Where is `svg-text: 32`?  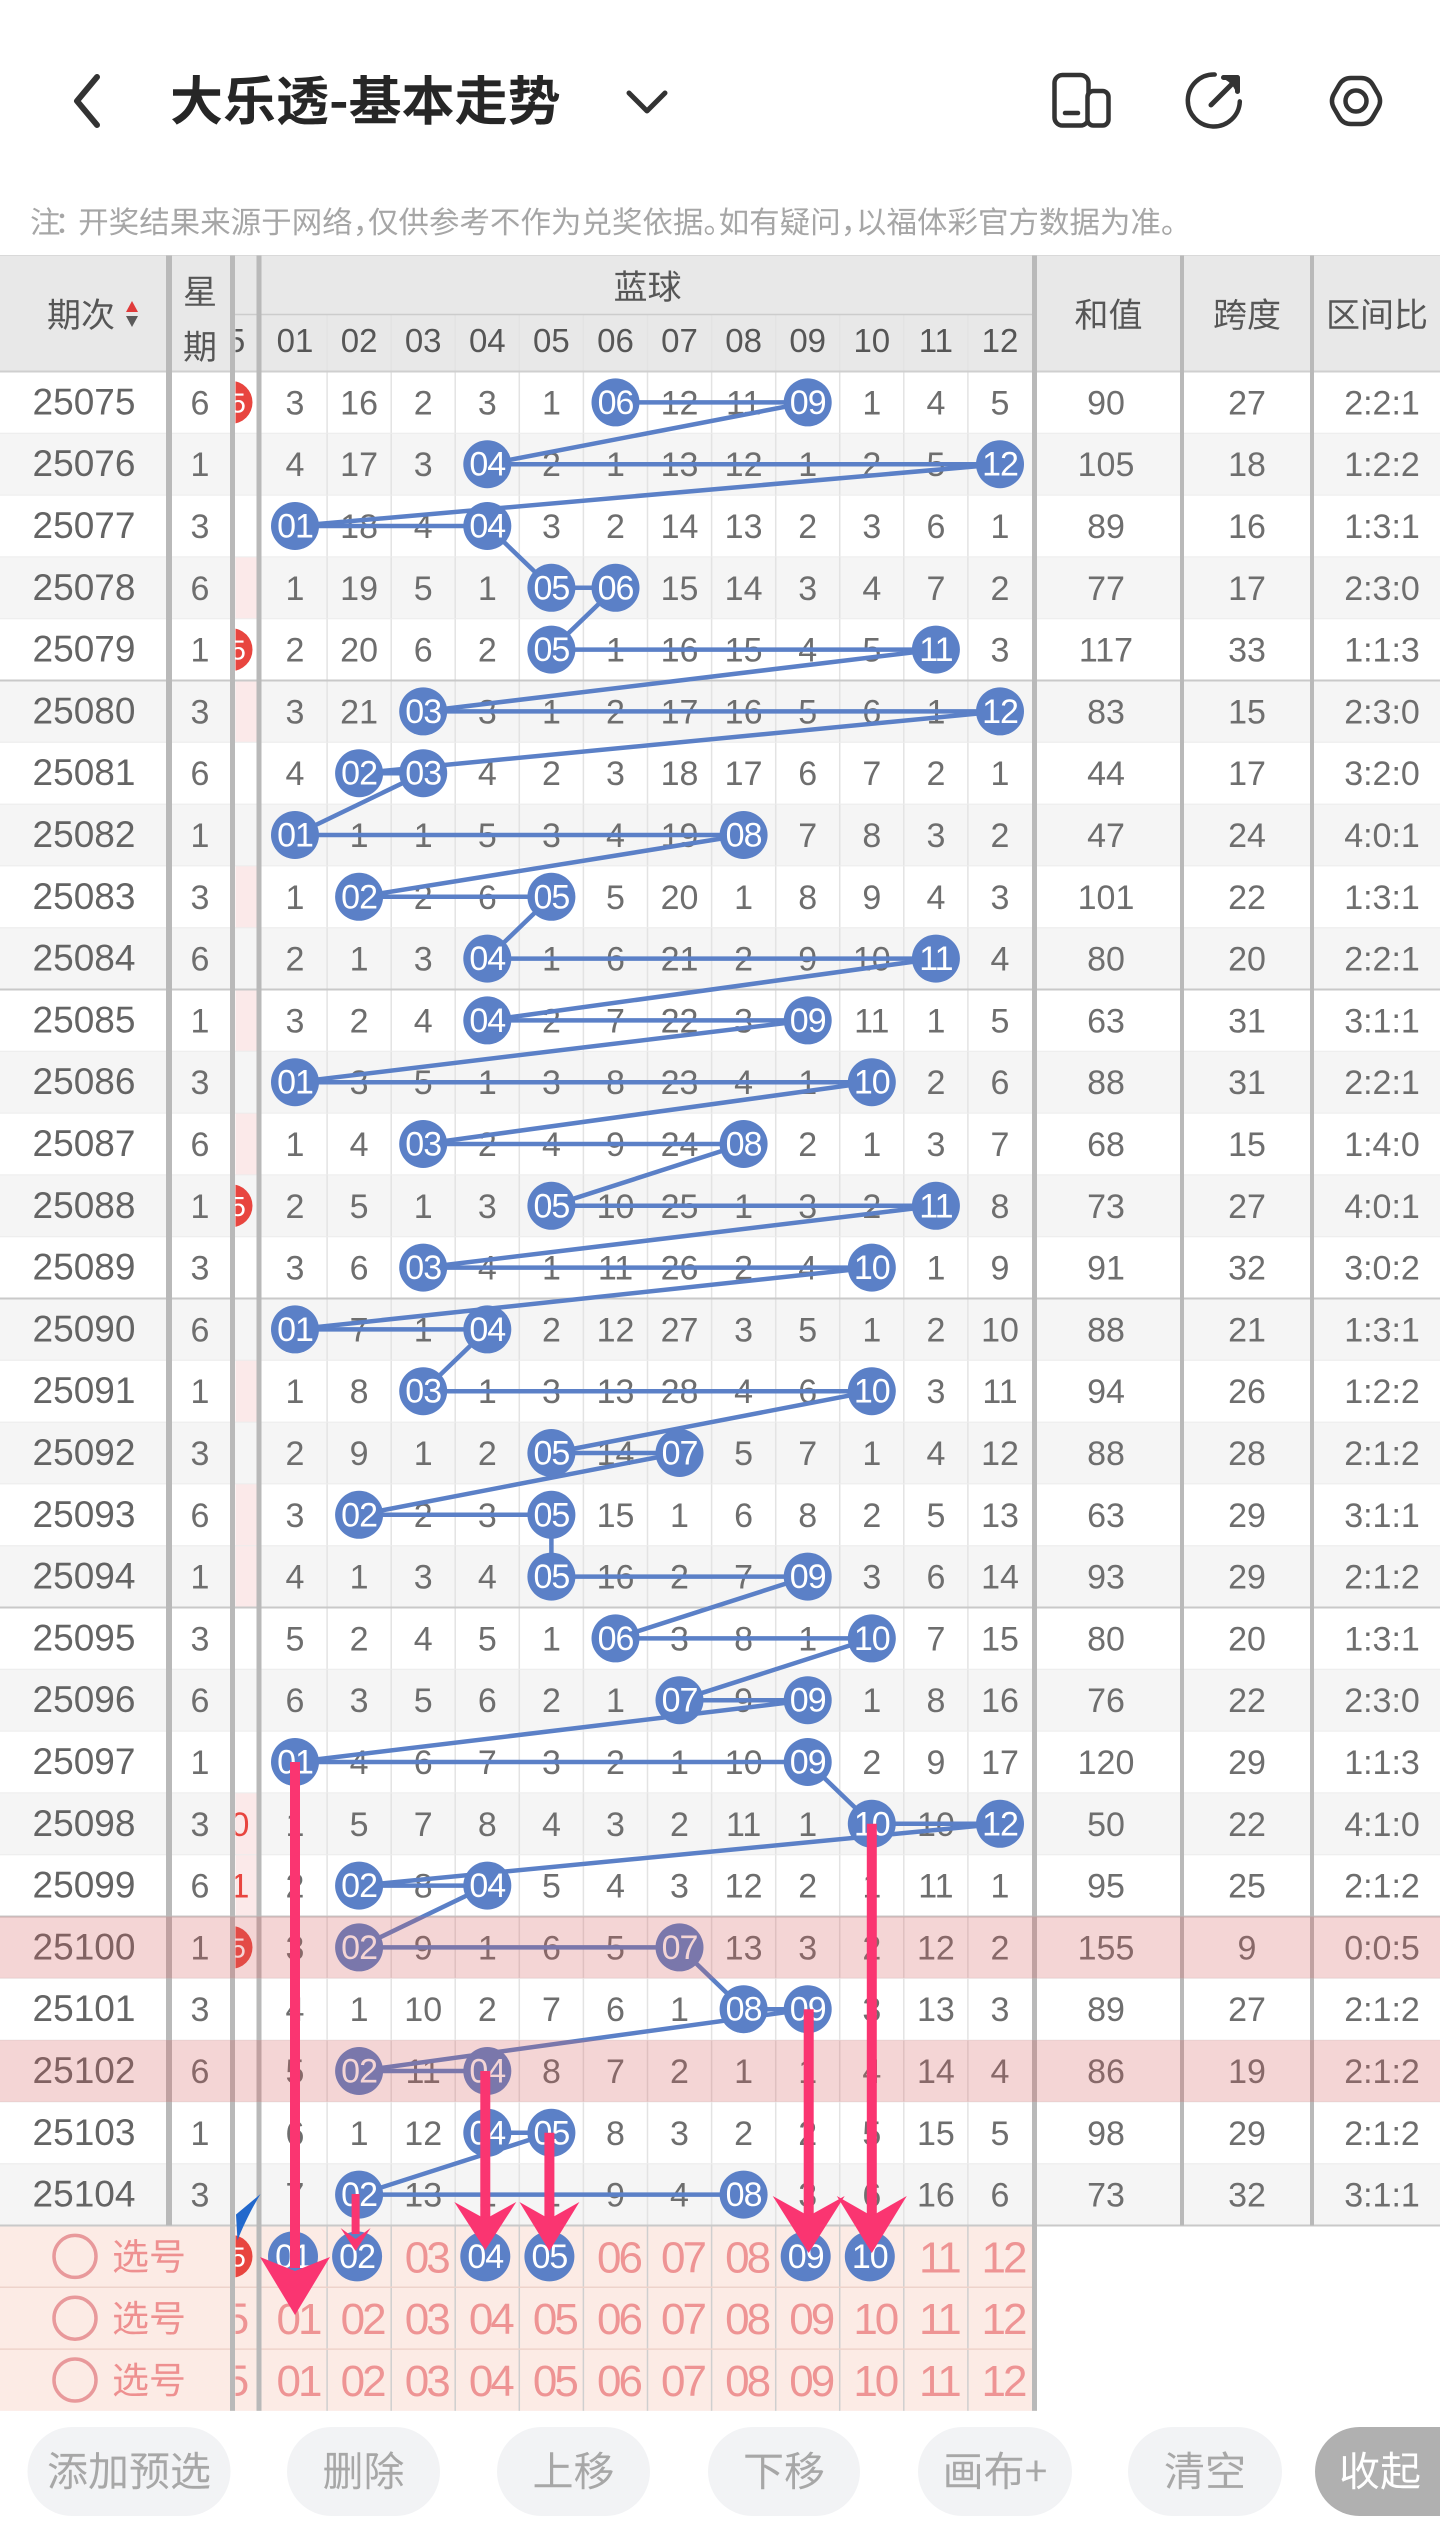
svg-text: 32 is located at coordinates (1247, 2196).